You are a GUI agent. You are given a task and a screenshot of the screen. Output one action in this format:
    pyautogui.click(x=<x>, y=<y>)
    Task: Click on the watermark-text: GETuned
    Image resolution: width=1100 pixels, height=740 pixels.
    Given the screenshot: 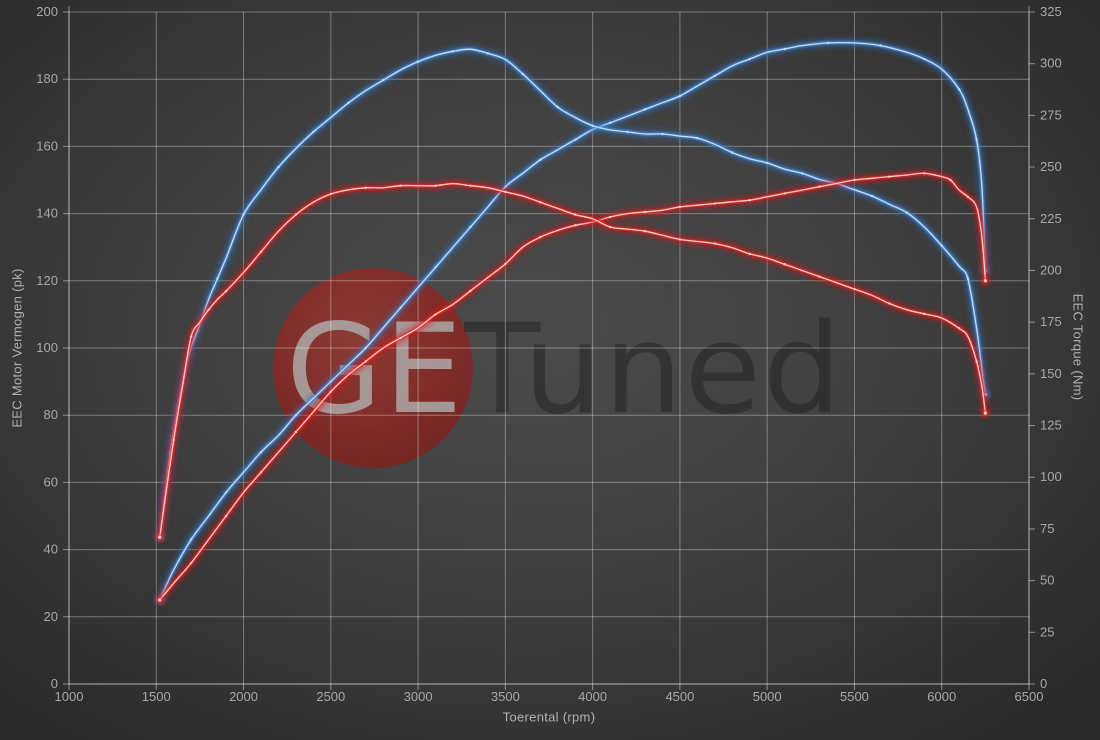 What is the action you would take?
    pyautogui.click(x=565, y=370)
    